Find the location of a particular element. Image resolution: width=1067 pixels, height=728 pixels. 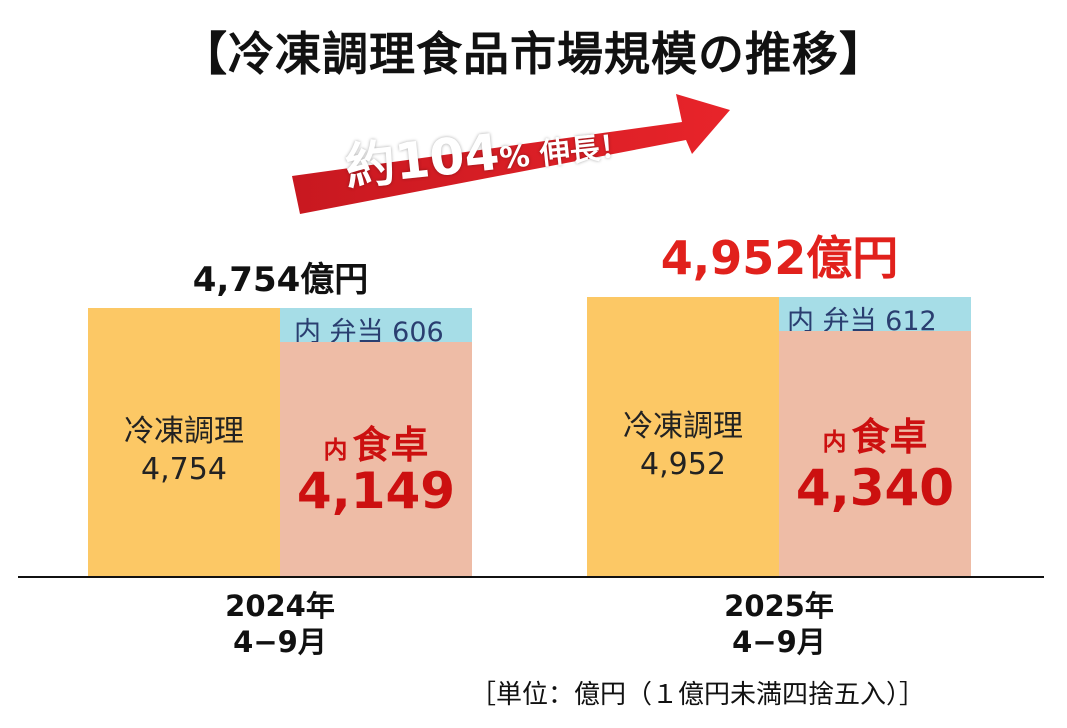

x-label-2024-months: 4−9月 is located at coordinates (280, 642).